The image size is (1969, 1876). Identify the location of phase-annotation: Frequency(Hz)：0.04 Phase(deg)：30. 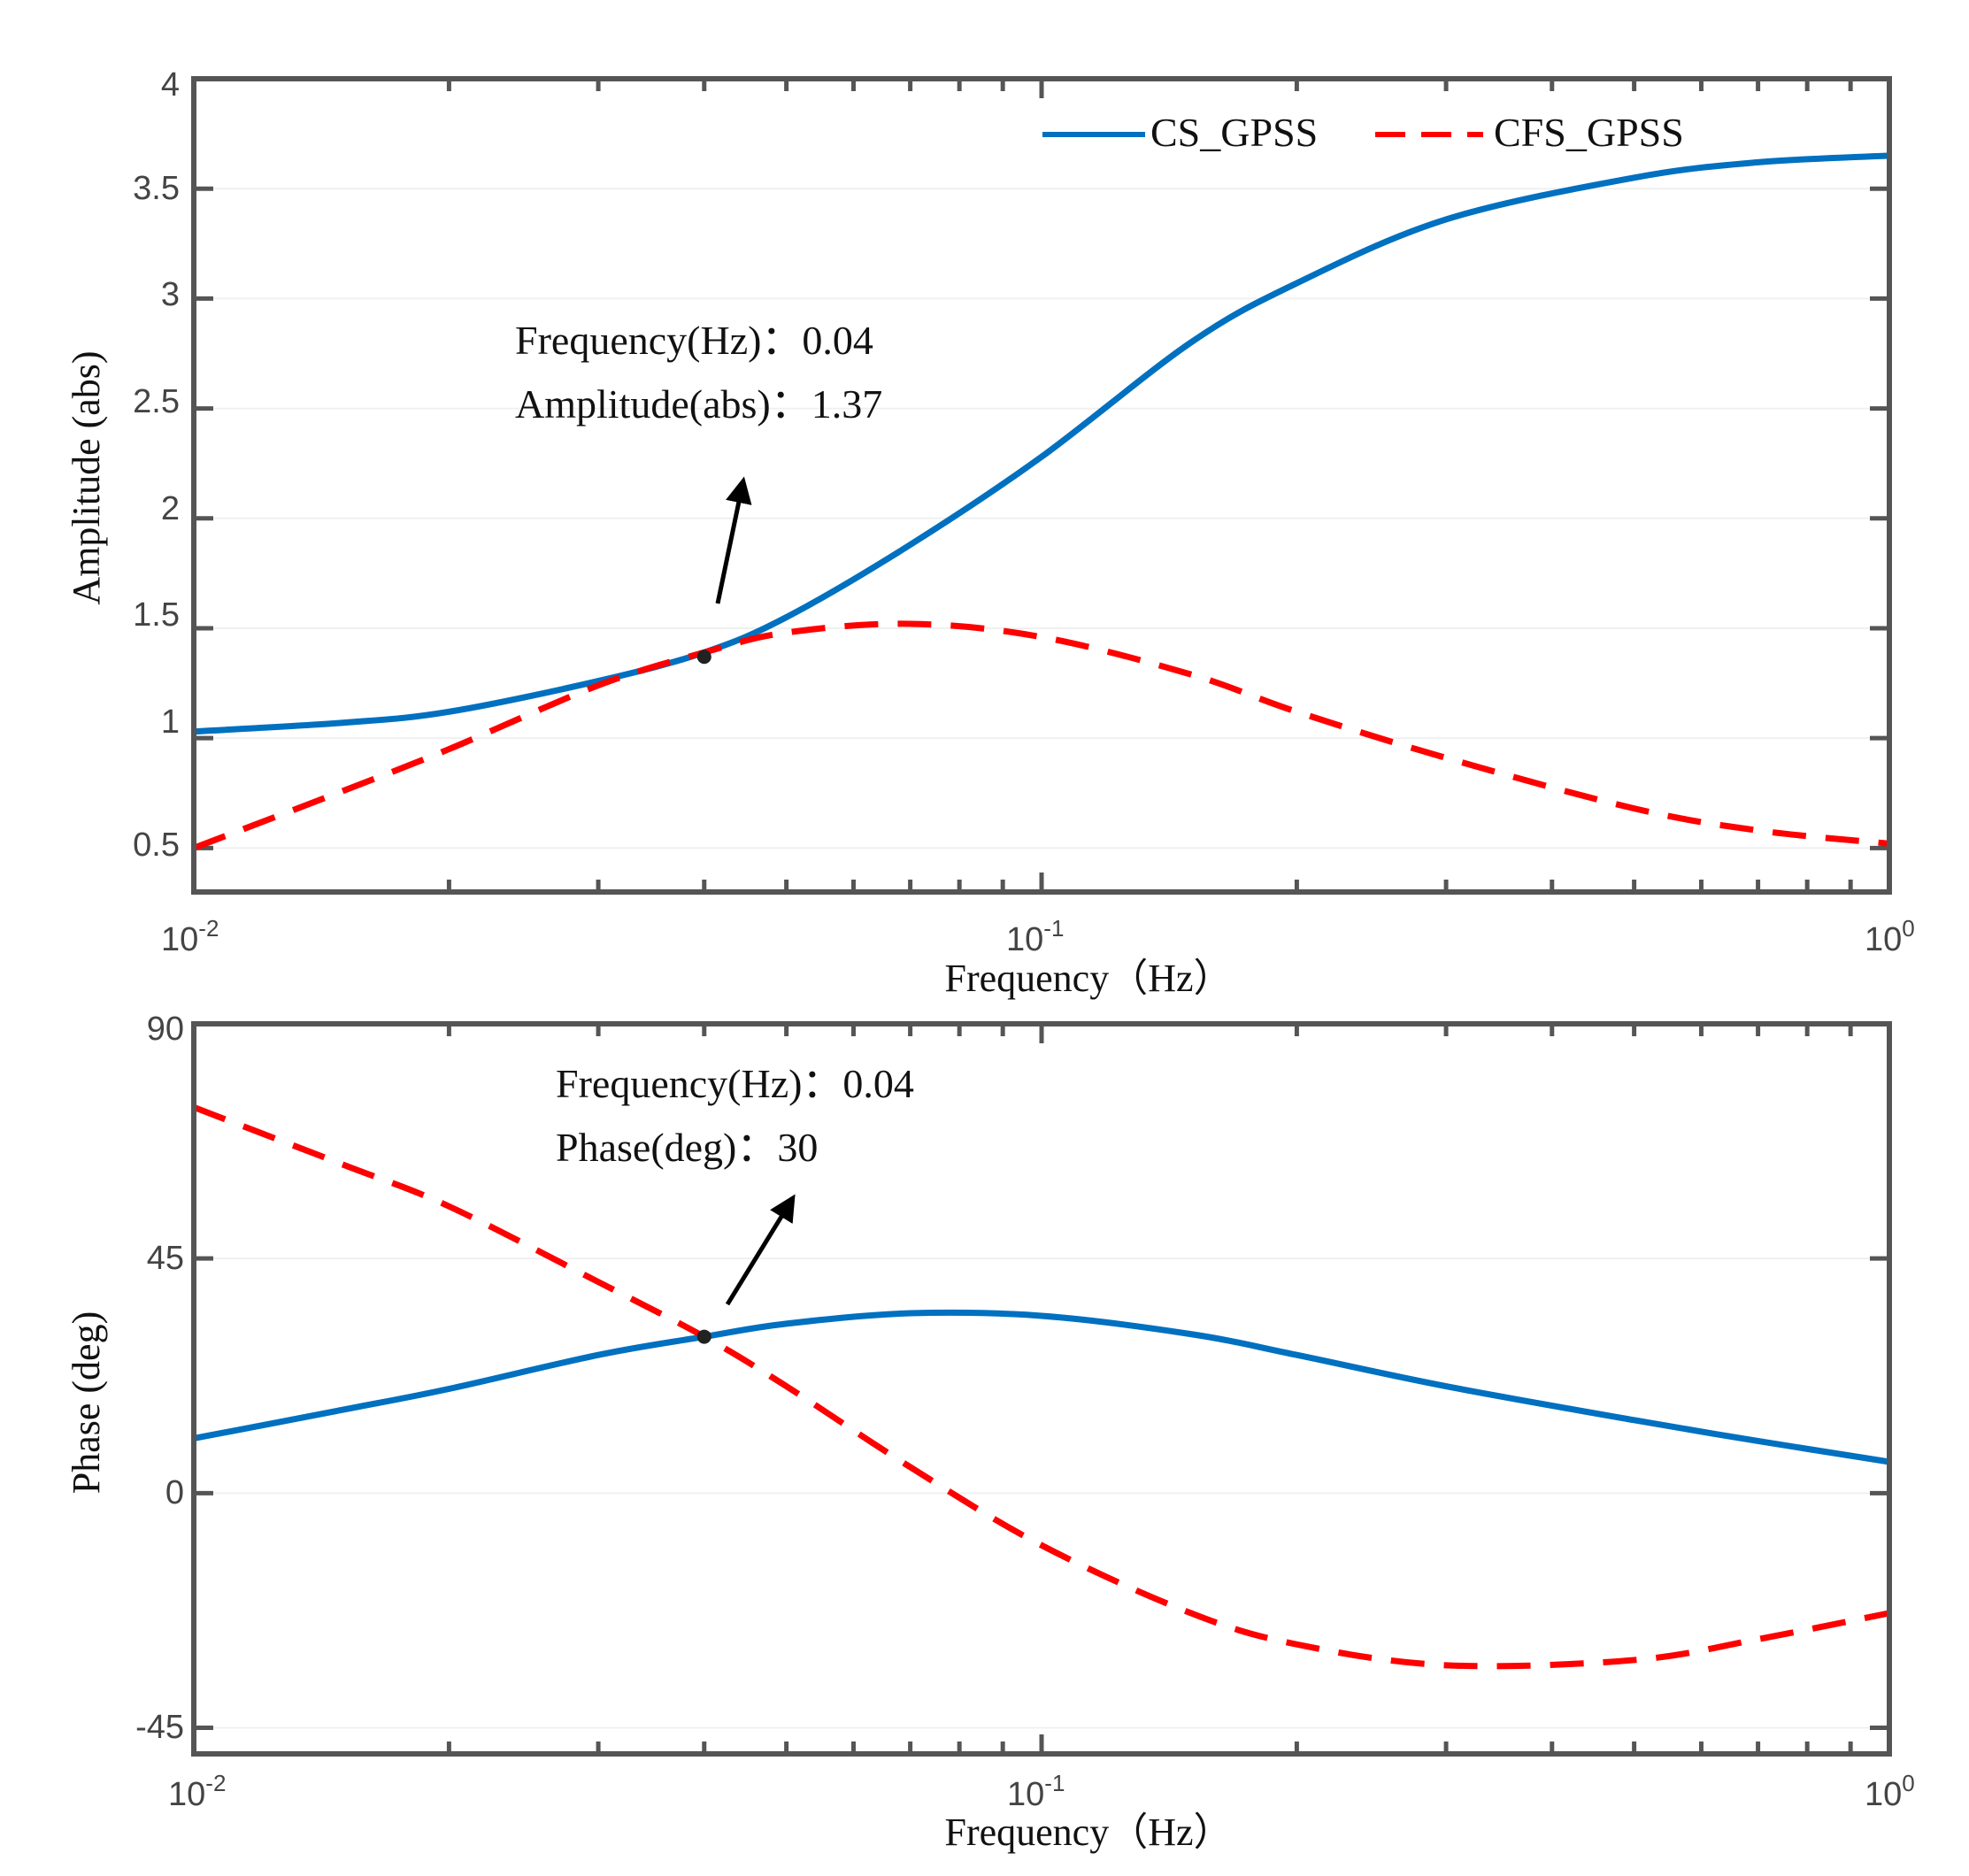
(735, 1202).